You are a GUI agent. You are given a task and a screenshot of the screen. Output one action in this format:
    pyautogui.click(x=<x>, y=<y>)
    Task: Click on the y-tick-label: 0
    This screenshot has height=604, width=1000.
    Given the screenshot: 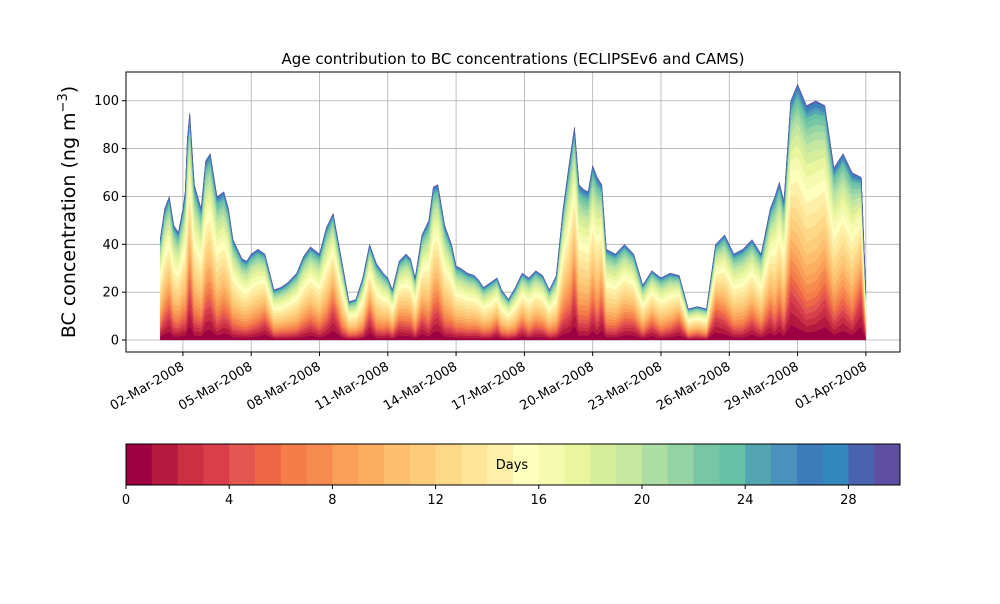 What is the action you would take?
    pyautogui.click(x=115, y=341)
    